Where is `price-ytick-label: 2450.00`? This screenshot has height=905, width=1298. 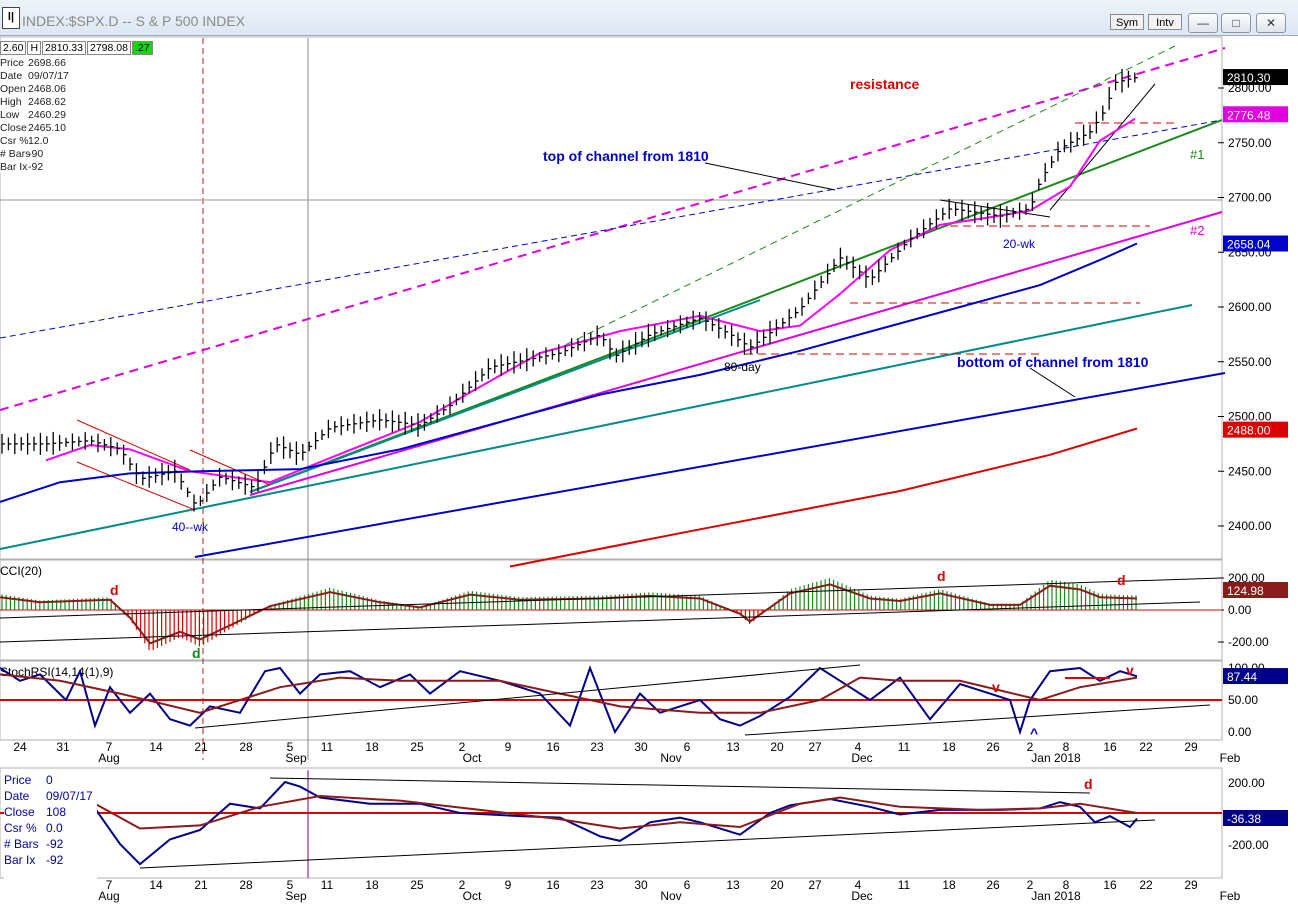 price-ytick-label: 2450.00 is located at coordinates (1250, 471).